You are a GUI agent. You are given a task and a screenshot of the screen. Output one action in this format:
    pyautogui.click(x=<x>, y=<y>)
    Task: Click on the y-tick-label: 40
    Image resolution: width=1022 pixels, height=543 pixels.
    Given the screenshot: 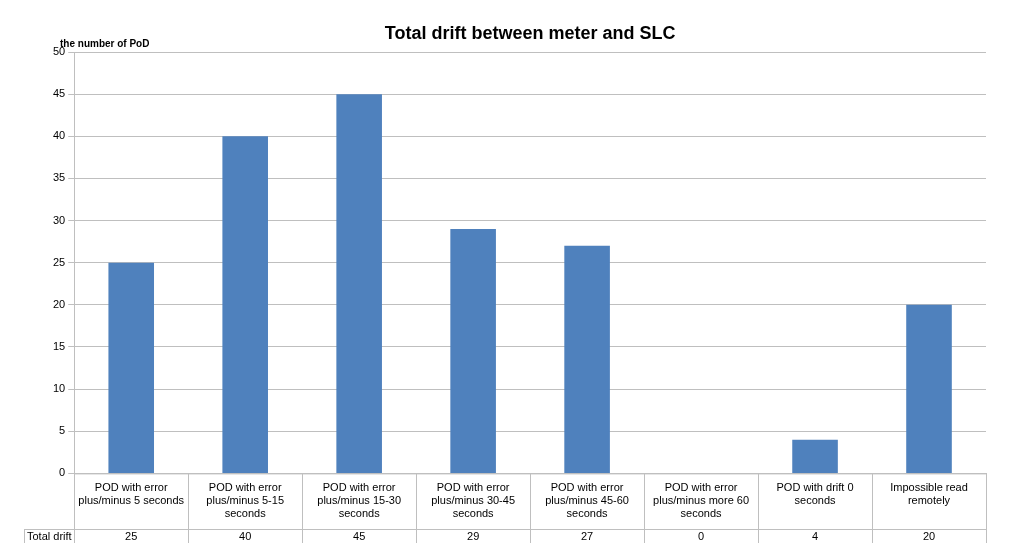 What is the action you would take?
    pyautogui.click(x=59, y=135)
    